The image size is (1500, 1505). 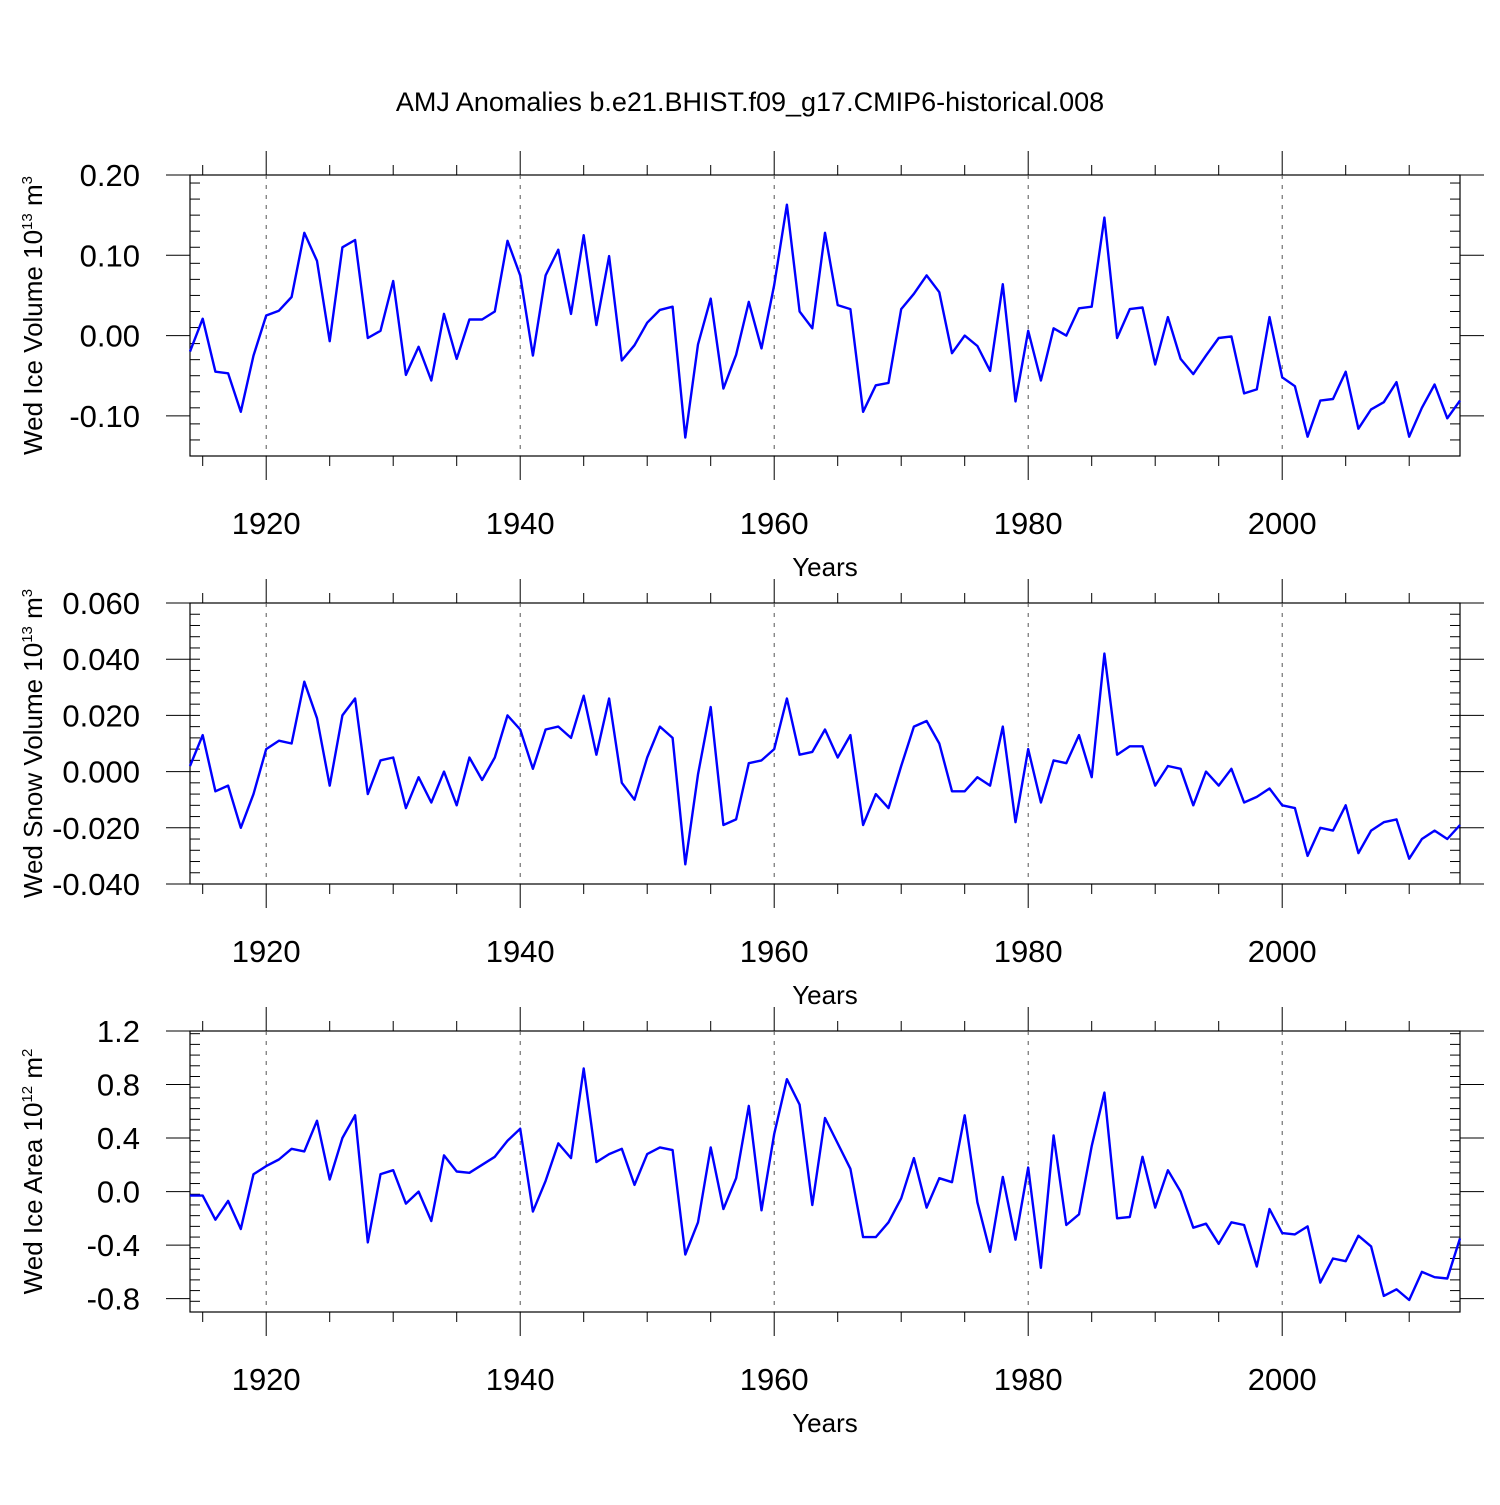 What do you see at coordinates (104, 416) in the screenshot?
I see `y-tick-label: -0.10` at bounding box center [104, 416].